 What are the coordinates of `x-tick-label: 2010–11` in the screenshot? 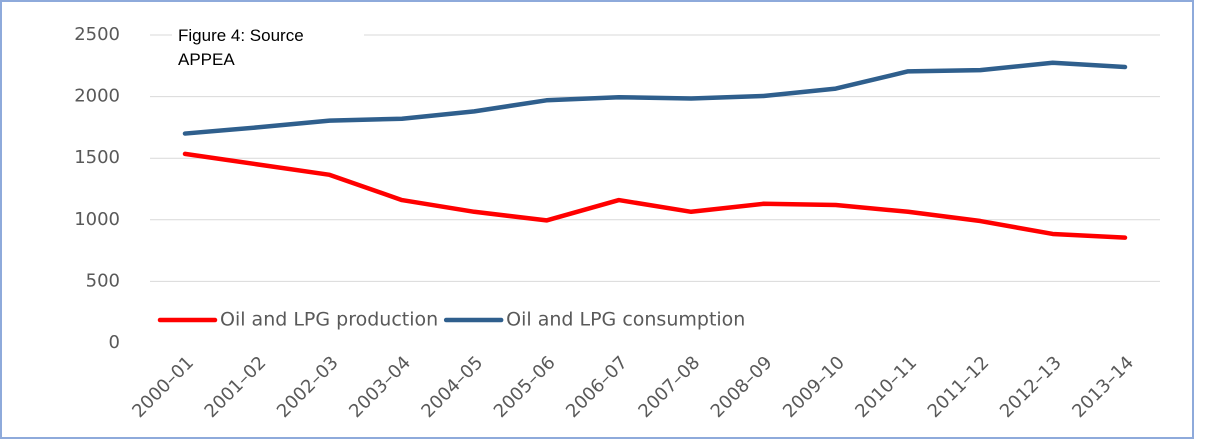 It's located at (886, 387).